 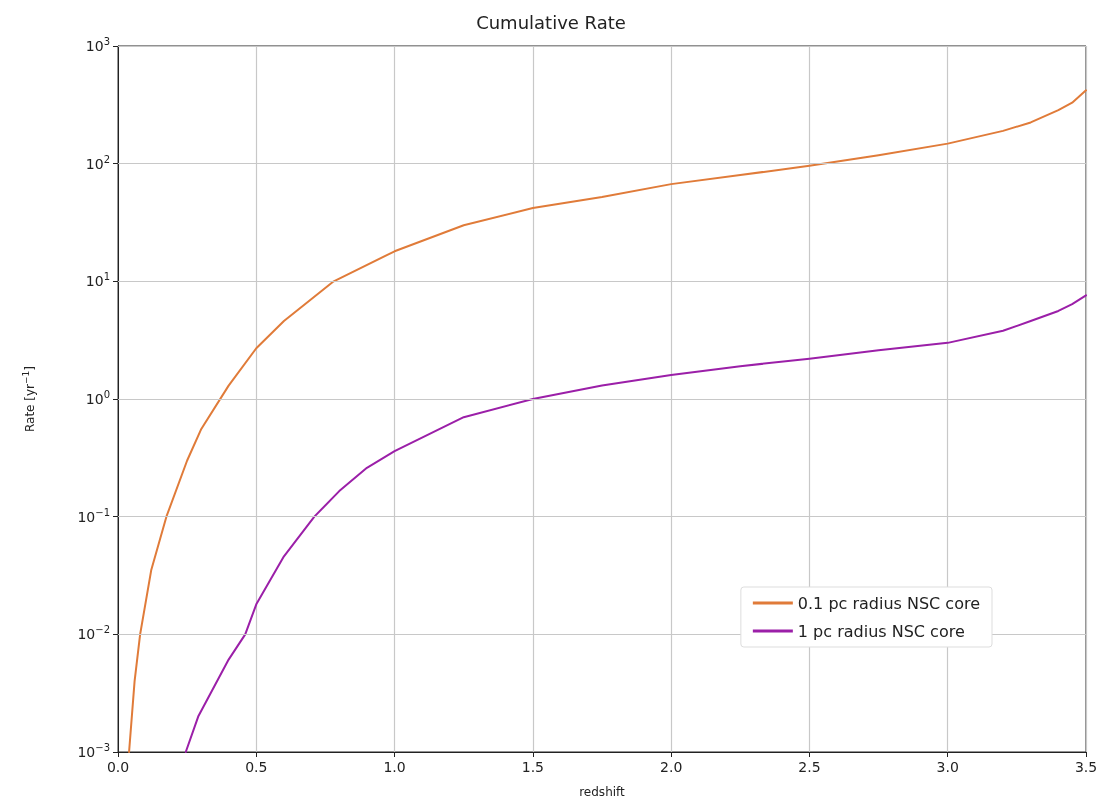 I want to click on chart-title: Cumulative Rate, so click(x=551, y=22).